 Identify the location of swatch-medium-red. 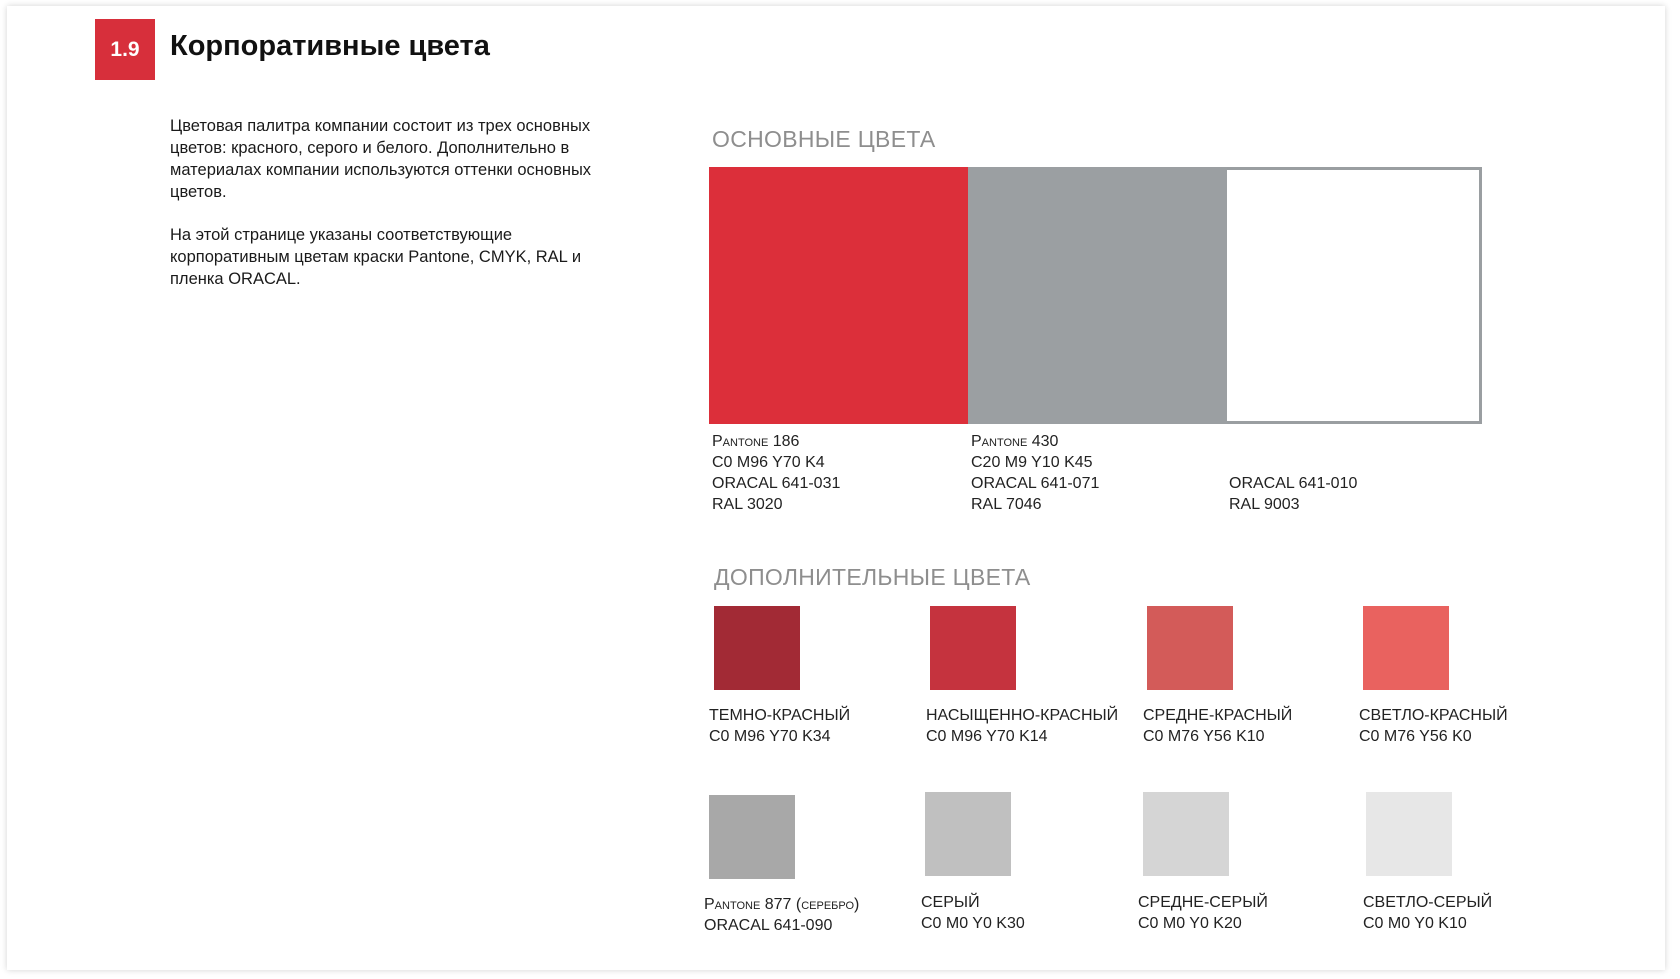
(1190, 648).